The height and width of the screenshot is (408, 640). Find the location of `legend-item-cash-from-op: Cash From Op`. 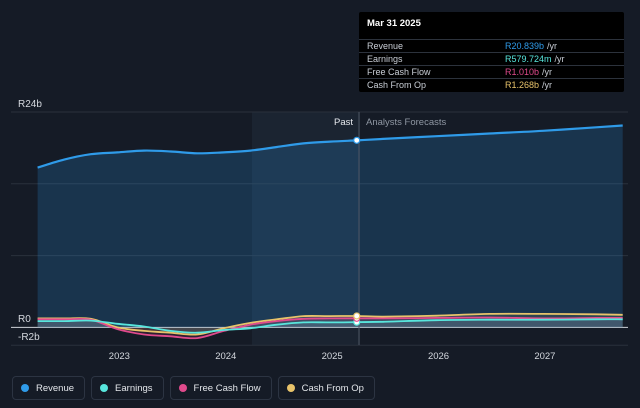

legend-item-cash-from-op: Cash From Op is located at coordinates (326, 388).